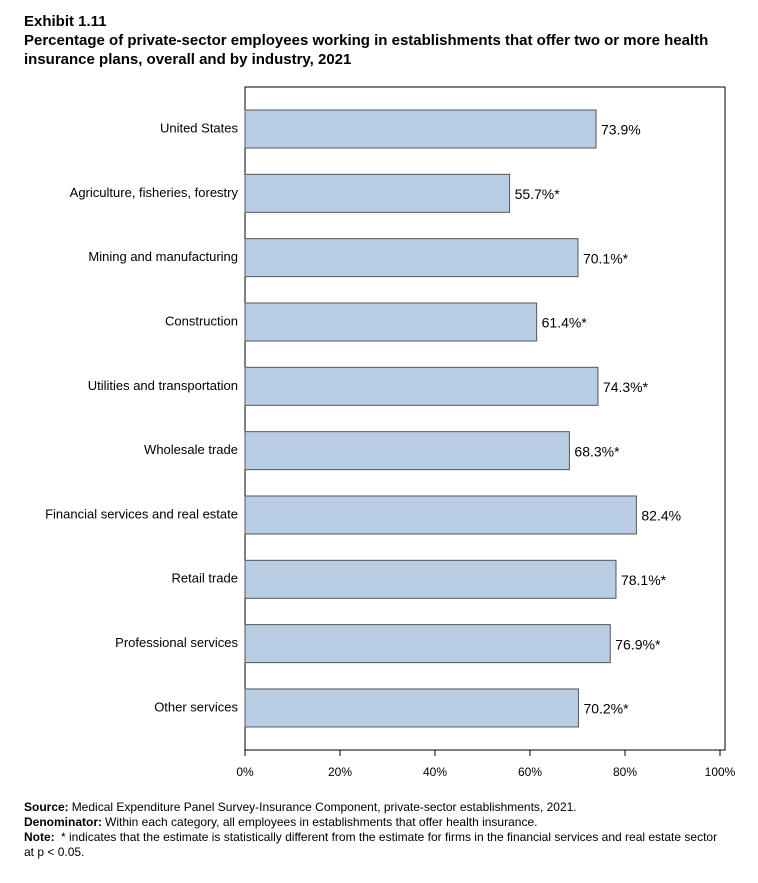  I want to click on category-label: Wholesale trade, so click(191, 449).